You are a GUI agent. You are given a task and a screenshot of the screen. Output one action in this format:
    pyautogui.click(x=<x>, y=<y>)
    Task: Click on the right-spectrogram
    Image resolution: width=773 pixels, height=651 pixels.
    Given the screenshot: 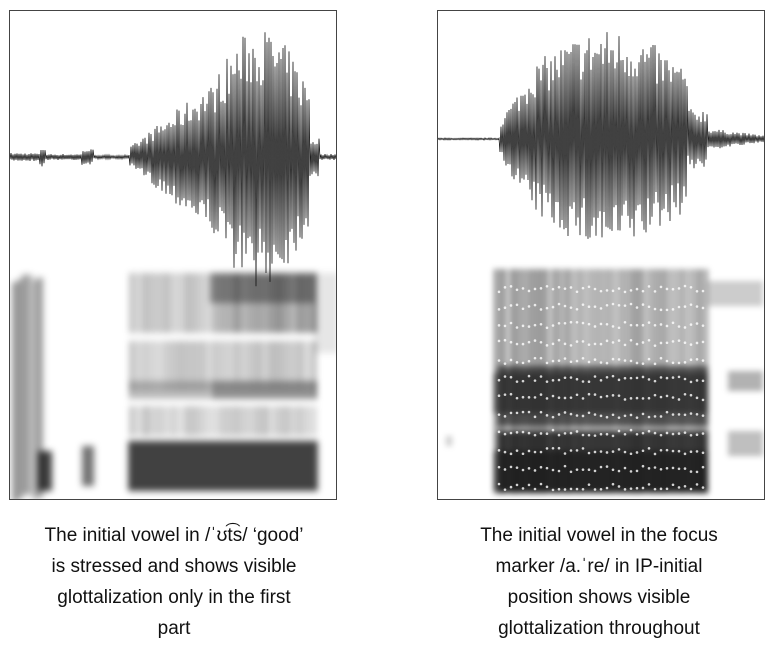 What is the action you would take?
    pyautogui.click(x=604, y=381)
    